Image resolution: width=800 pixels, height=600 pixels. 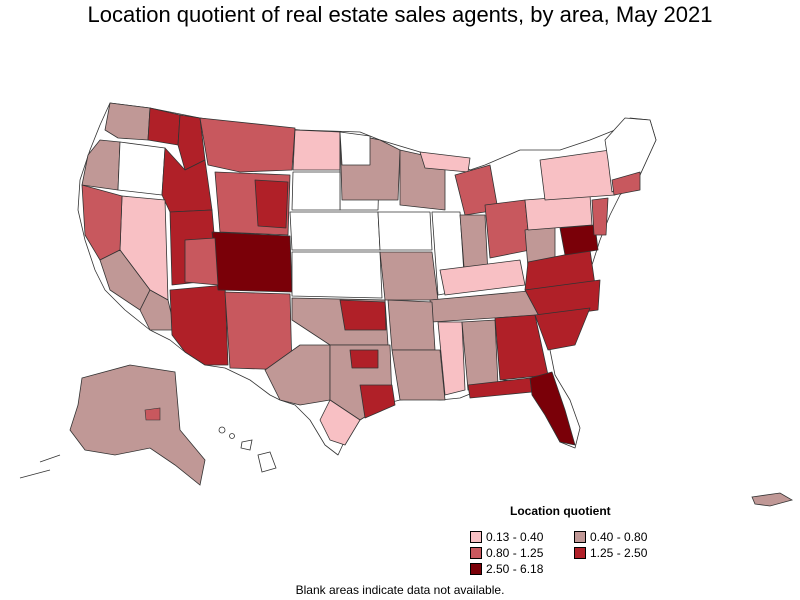 What do you see at coordinates (560, 511) in the screenshot?
I see `legend-title: Location quotient` at bounding box center [560, 511].